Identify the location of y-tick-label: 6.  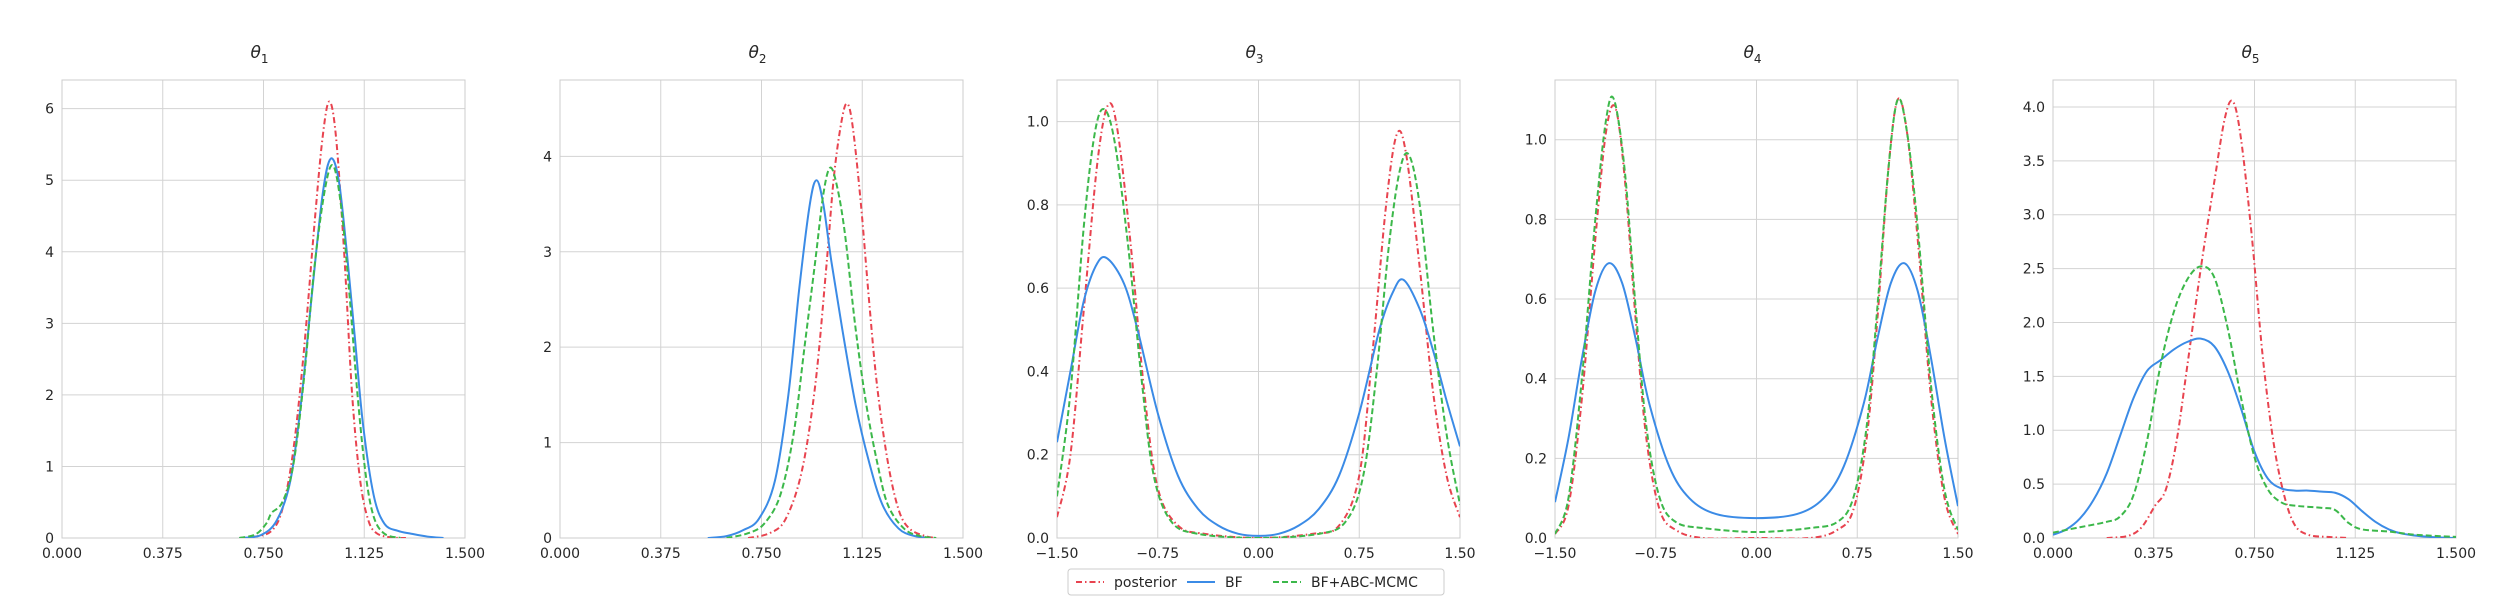
(49, 110).